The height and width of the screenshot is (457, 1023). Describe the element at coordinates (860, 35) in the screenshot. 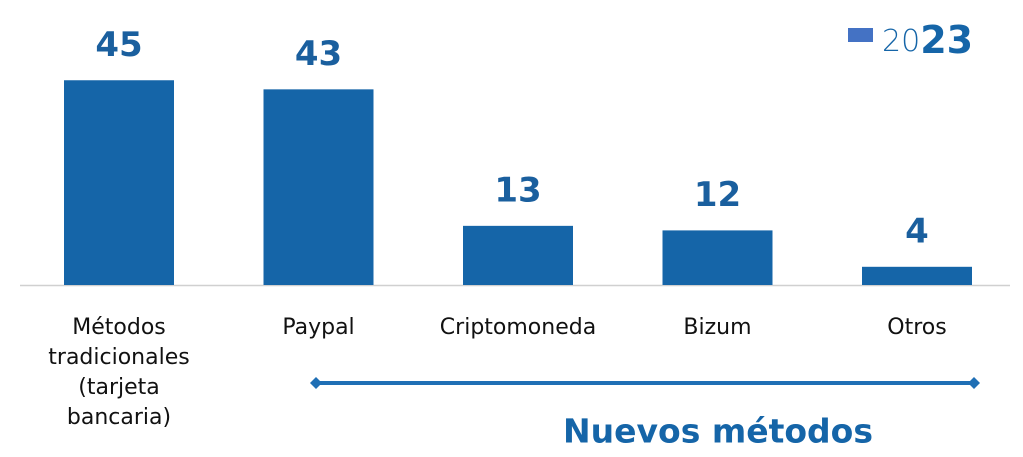

I see `legend-swatch` at that location.